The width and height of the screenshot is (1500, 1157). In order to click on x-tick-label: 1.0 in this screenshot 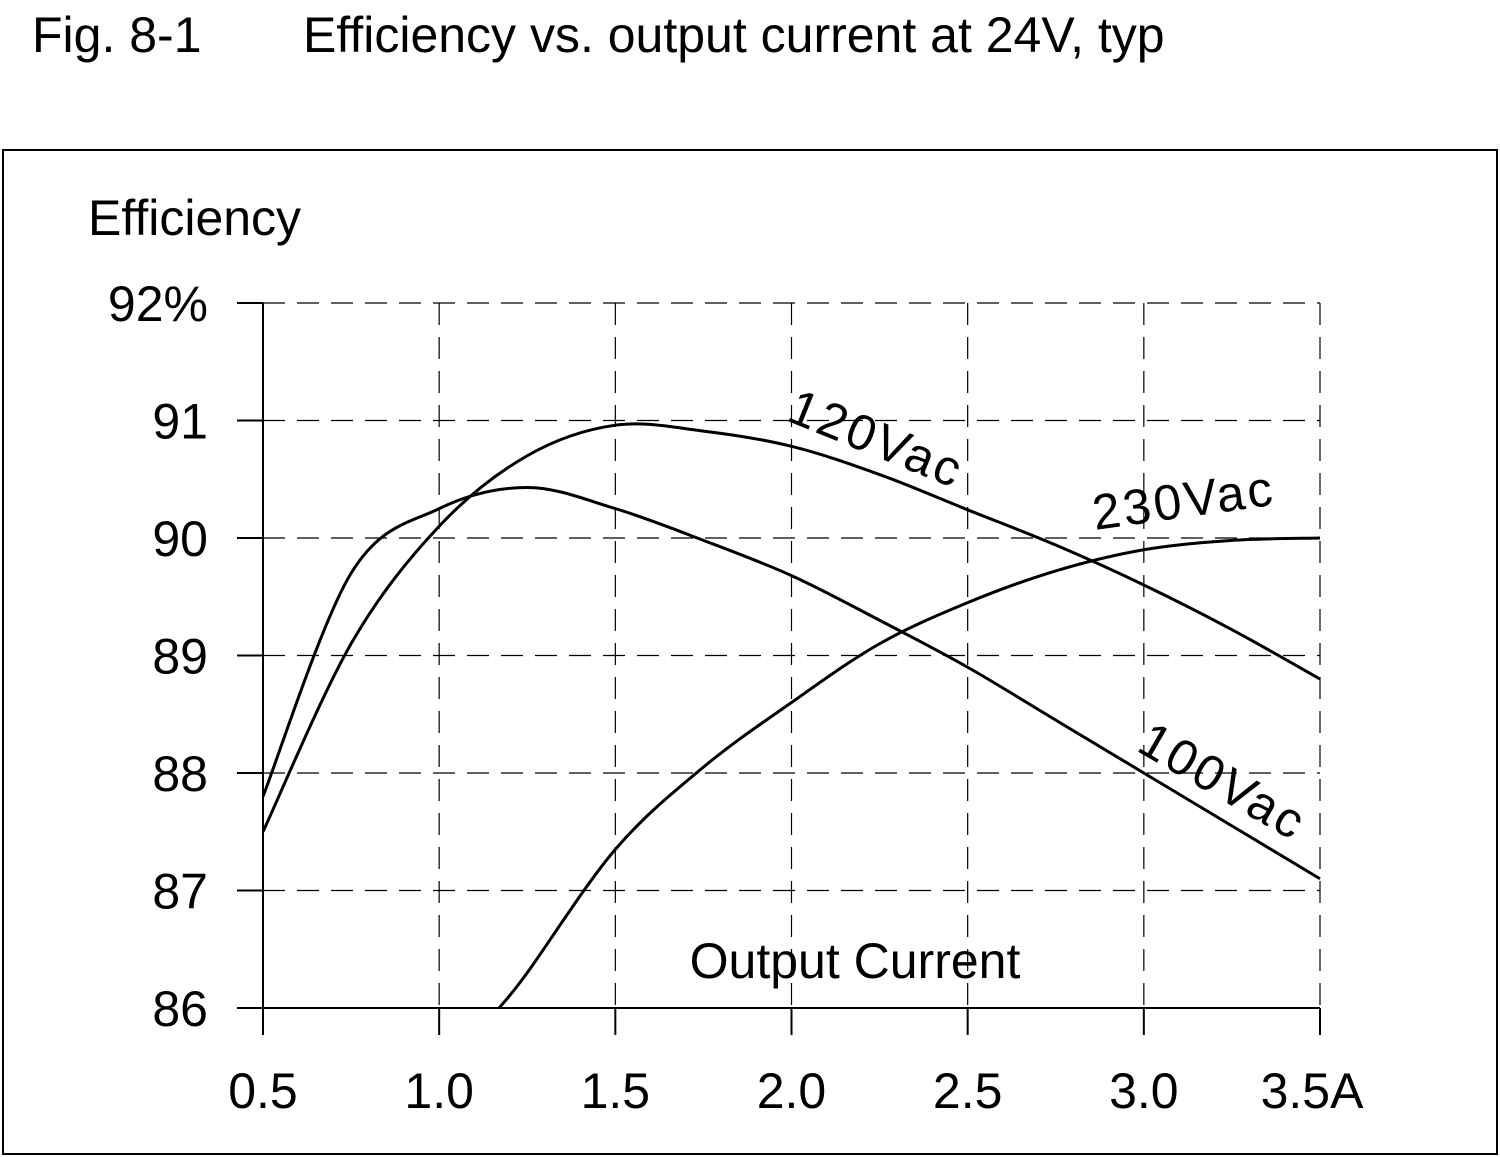, I will do `click(439, 1091)`.